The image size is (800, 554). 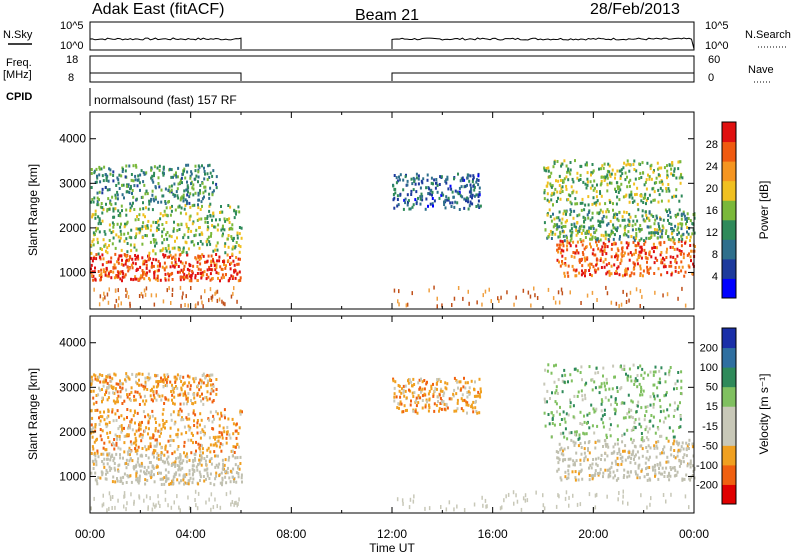 What do you see at coordinates (392, 36) in the screenshot?
I see `nsky-panel-frame` at bounding box center [392, 36].